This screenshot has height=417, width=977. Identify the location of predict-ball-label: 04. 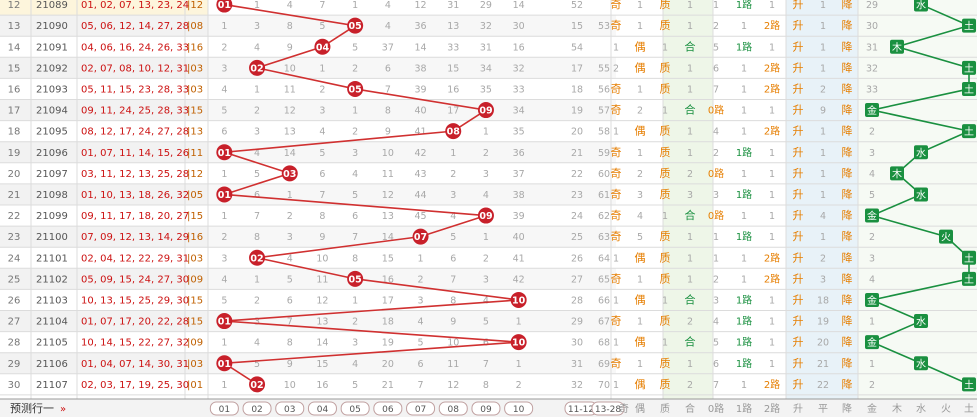
(323, 410).